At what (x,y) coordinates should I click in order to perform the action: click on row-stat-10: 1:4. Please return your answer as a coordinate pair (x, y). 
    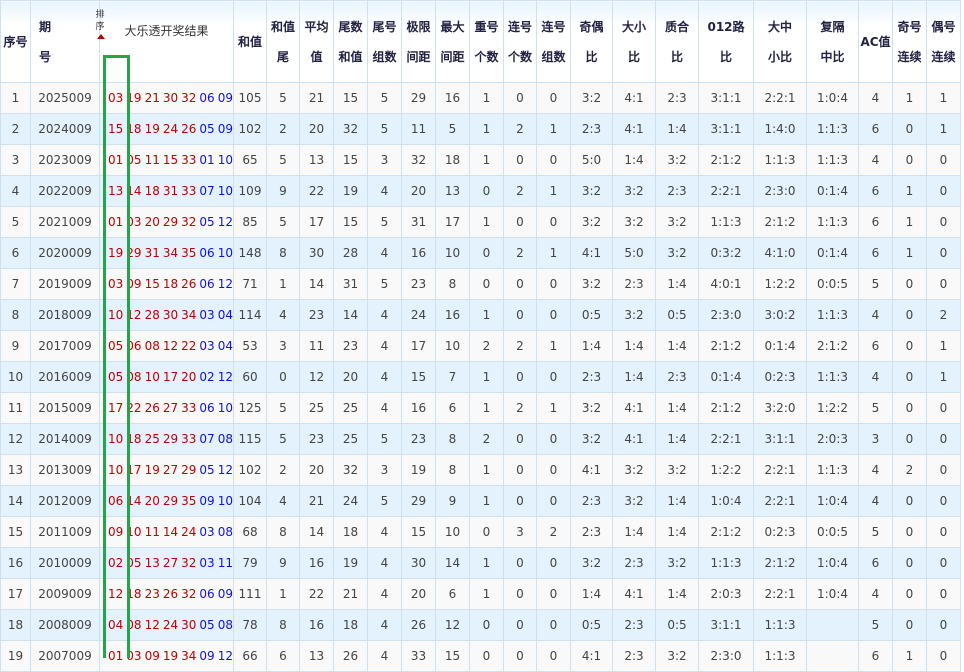
    Looking at the image, I should click on (634, 377).